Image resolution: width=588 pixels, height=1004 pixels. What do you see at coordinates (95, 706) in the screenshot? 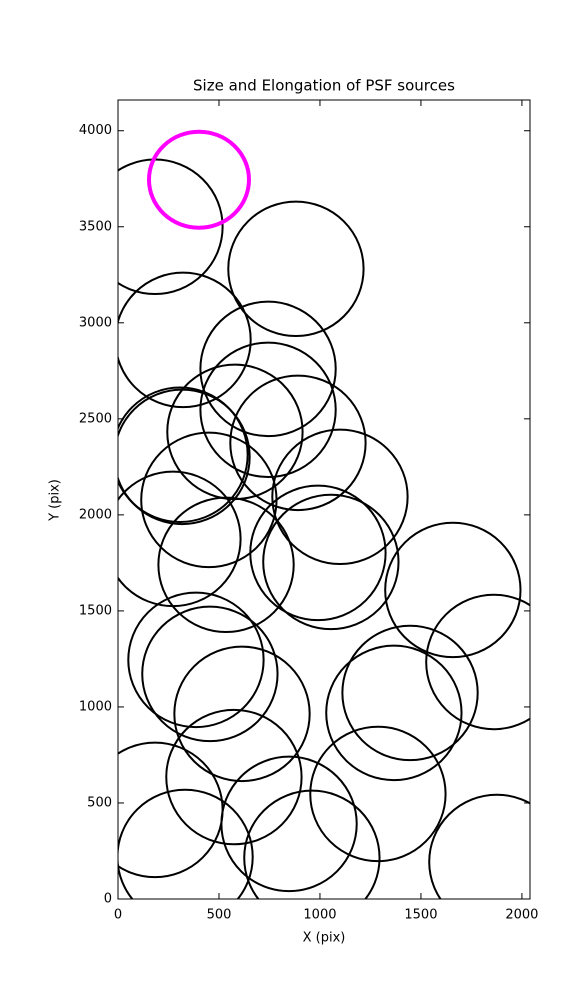
I see `y-tick-label: 1000` at bounding box center [95, 706].